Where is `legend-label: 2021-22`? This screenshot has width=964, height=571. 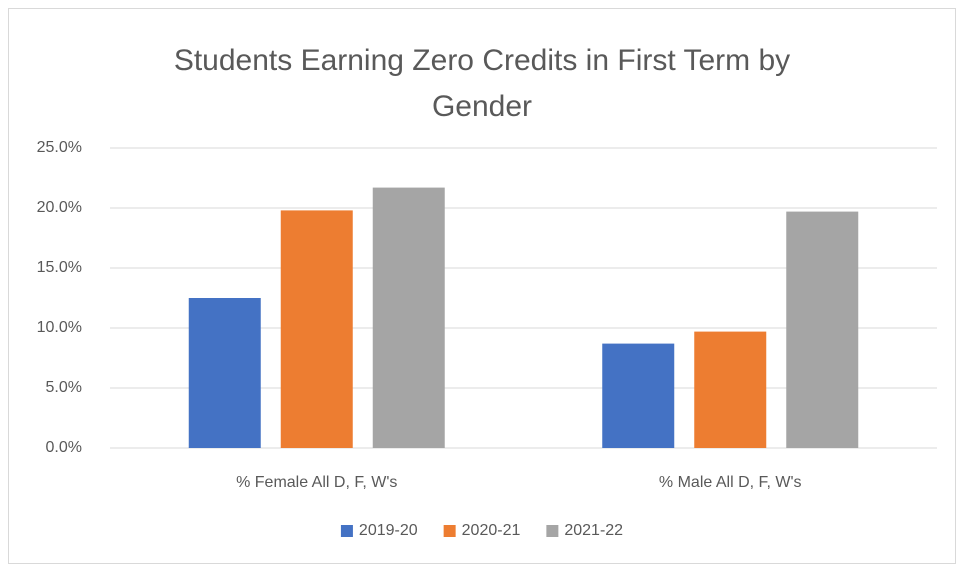
legend-label: 2021-22 is located at coordinates (593, 530).